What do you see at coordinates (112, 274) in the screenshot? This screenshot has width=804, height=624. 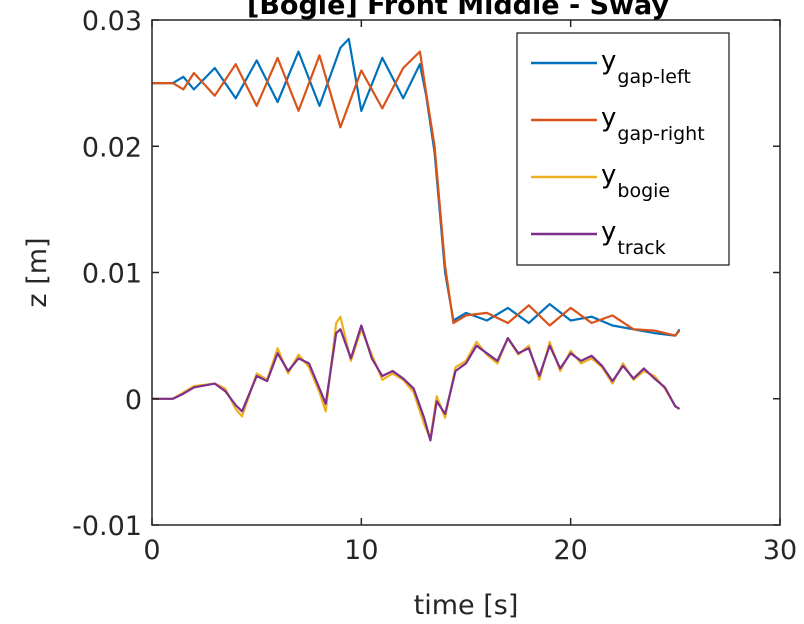 I see `y-tick-label: 0.01` at bounding box center [112, 274].